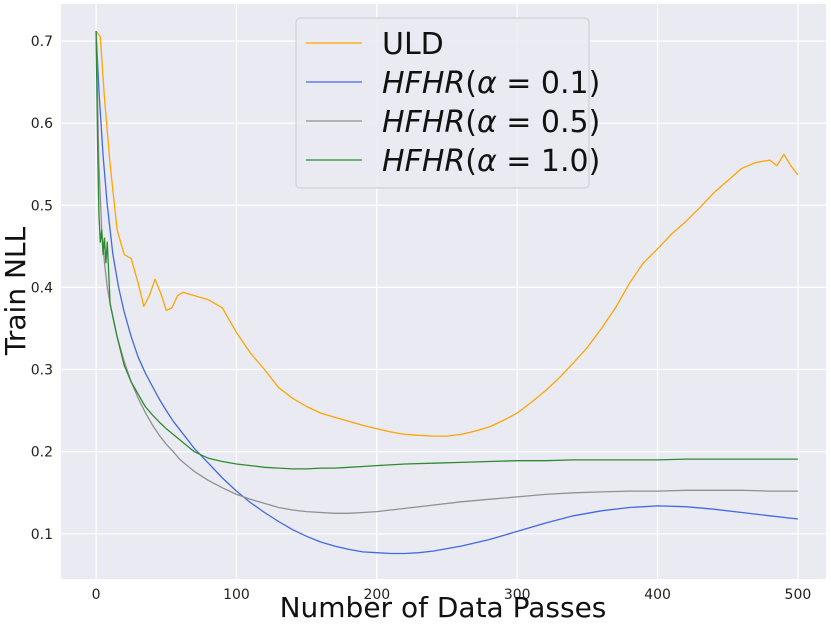 Image resolution: width=831 pixels, height=627 pixels. What do you see at coordinates (491, 83) in the screenshot?
I see `legend-label-2: HFHR(α = 0.1)` at bounding box center [491, 83].